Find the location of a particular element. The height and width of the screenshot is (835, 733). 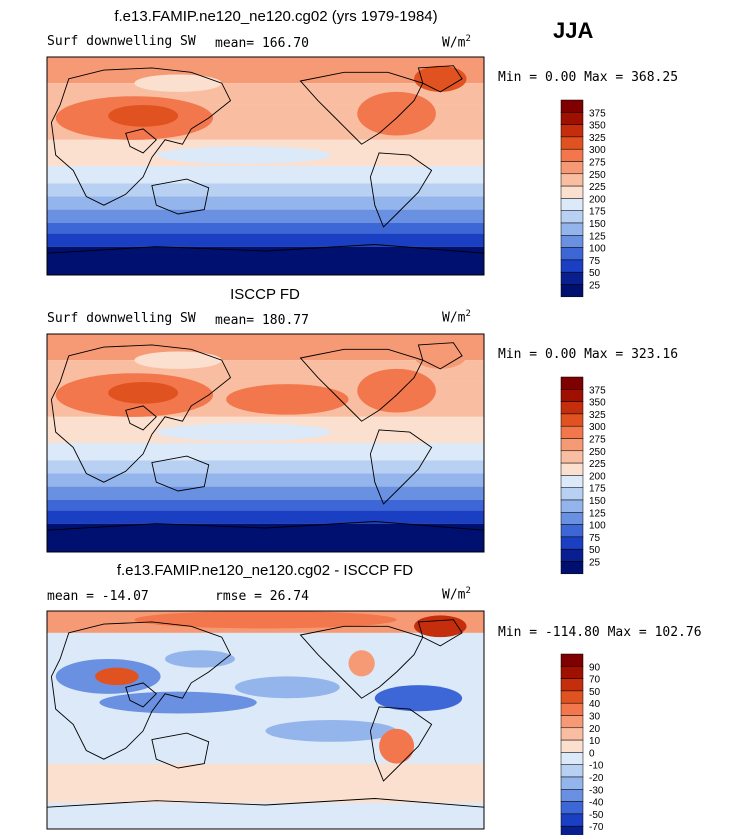

panel3-rmse-value: 26.74 is located at coordinates (289, 596).